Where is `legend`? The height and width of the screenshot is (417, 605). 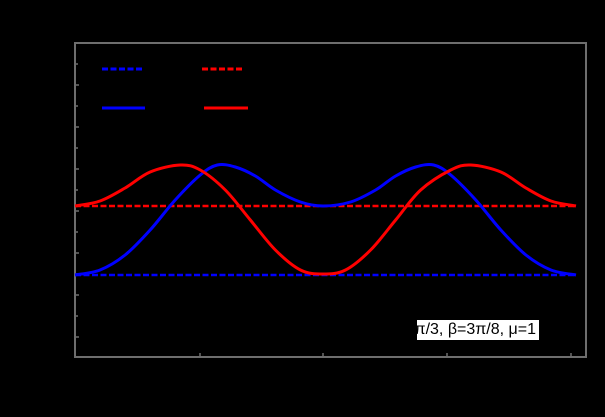 legend is located at coordinates (175, 88).